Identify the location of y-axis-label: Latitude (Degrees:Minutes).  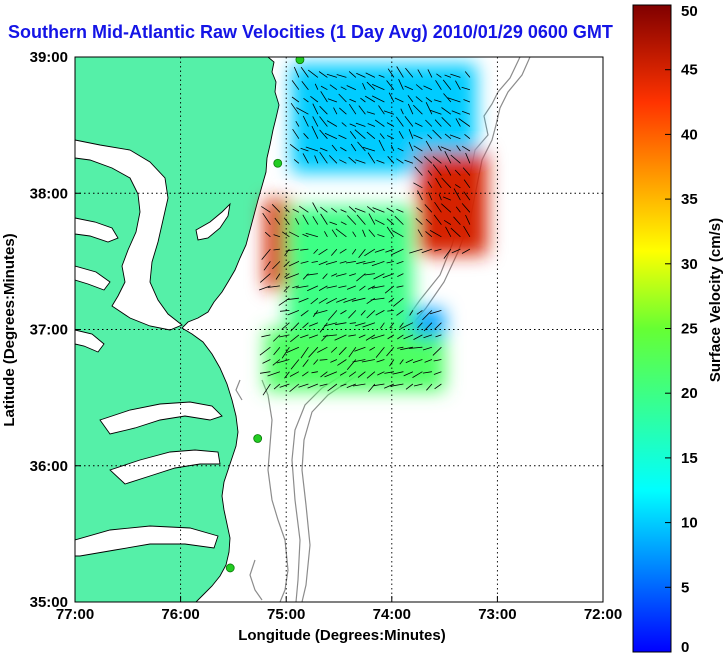
(9, 329).